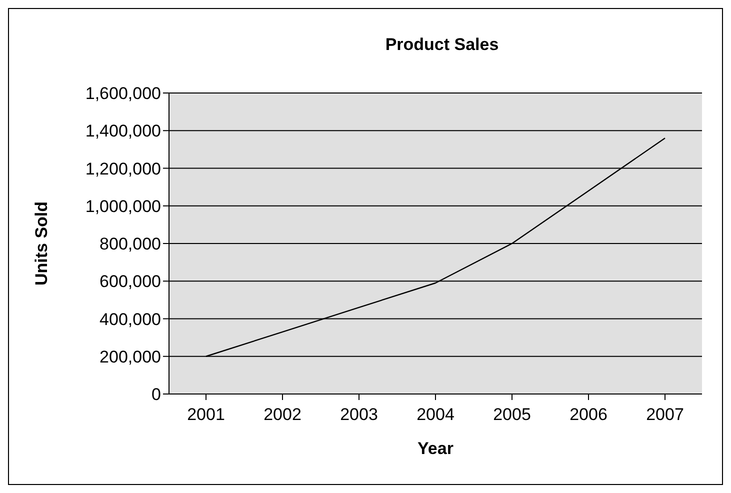  I want to click on y-tick-label: 1,200,000, so click(123, 168).